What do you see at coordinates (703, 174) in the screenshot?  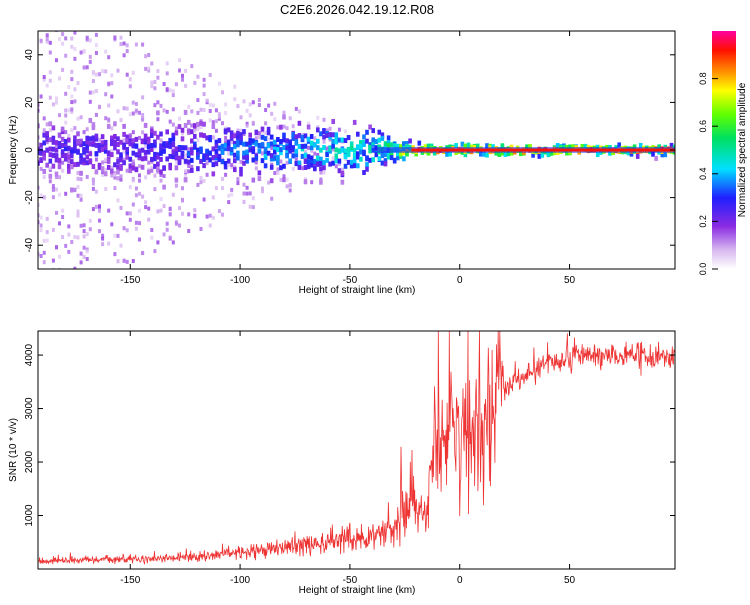 I see `colorbar-tick-label: 0.4` at bounding box center [703, 174].